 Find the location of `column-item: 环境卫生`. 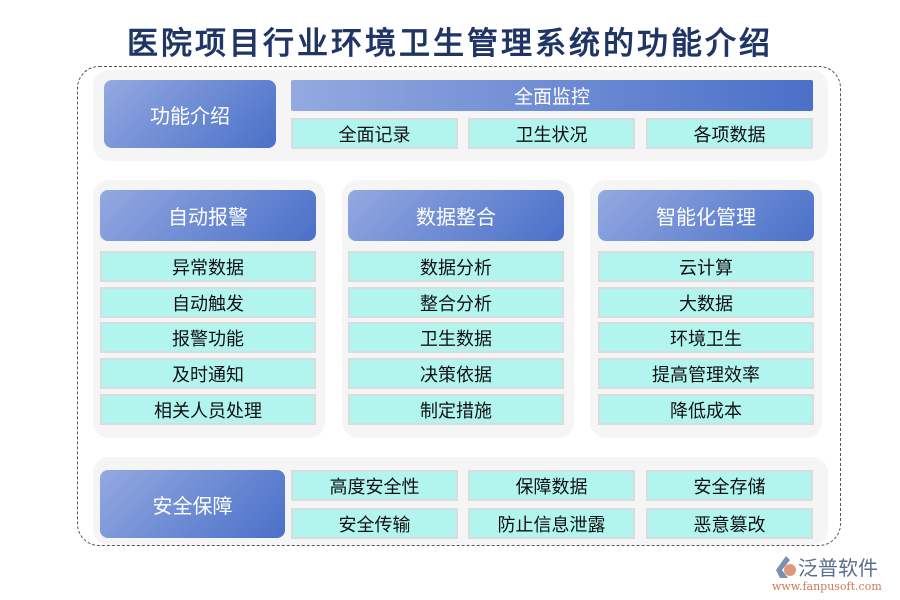

column-item: 环境卫生 is located at coordinates (706, 337).